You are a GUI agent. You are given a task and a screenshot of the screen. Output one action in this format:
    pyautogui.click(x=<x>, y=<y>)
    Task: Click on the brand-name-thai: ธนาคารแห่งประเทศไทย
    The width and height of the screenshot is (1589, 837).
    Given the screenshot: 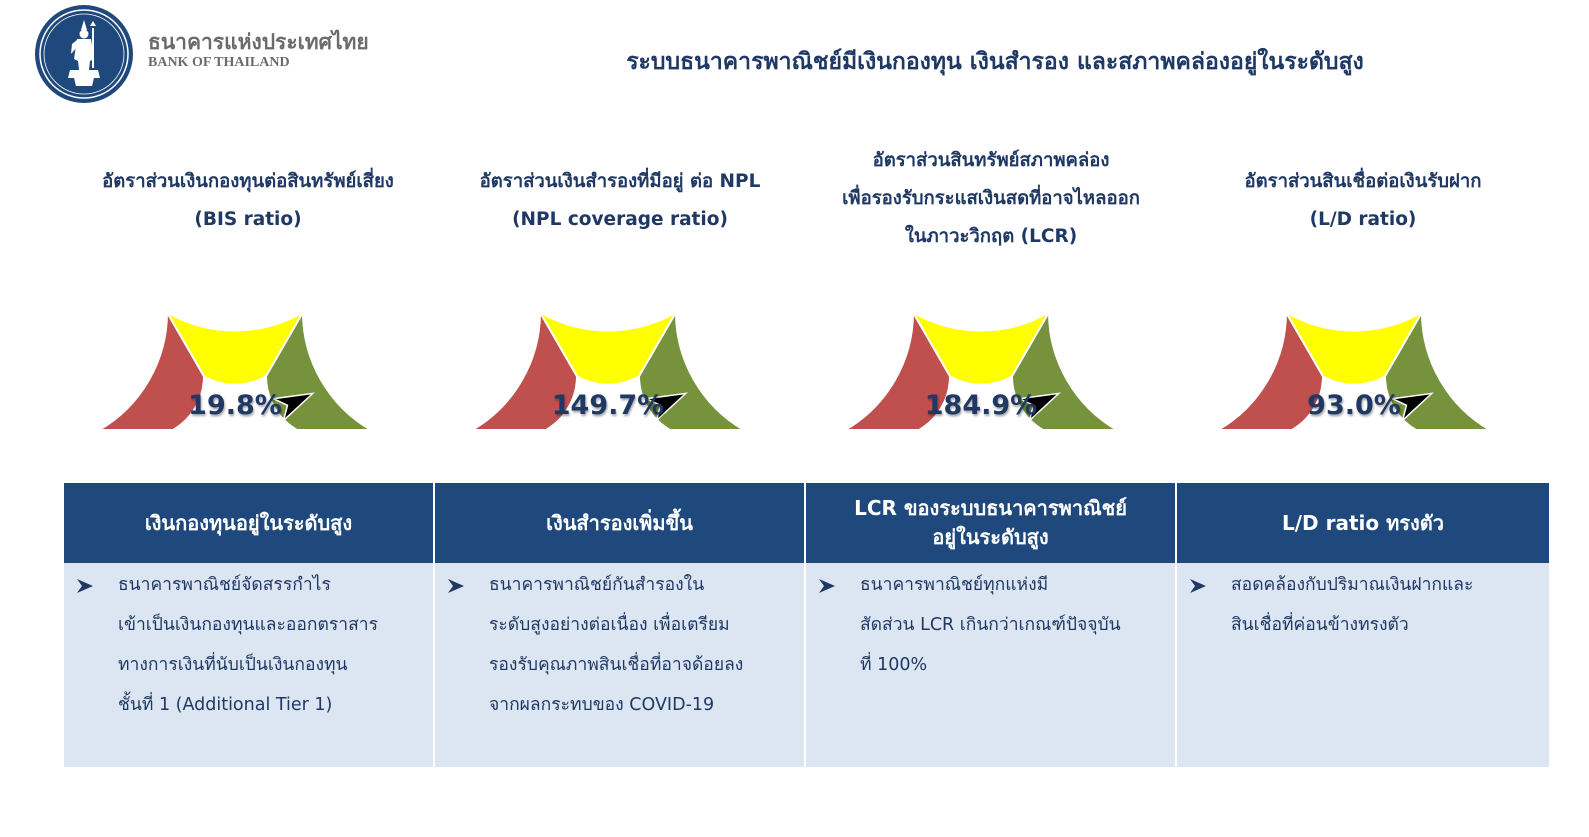 What is the action you would take?
    pyautogui.click(x=258, y=42)
    